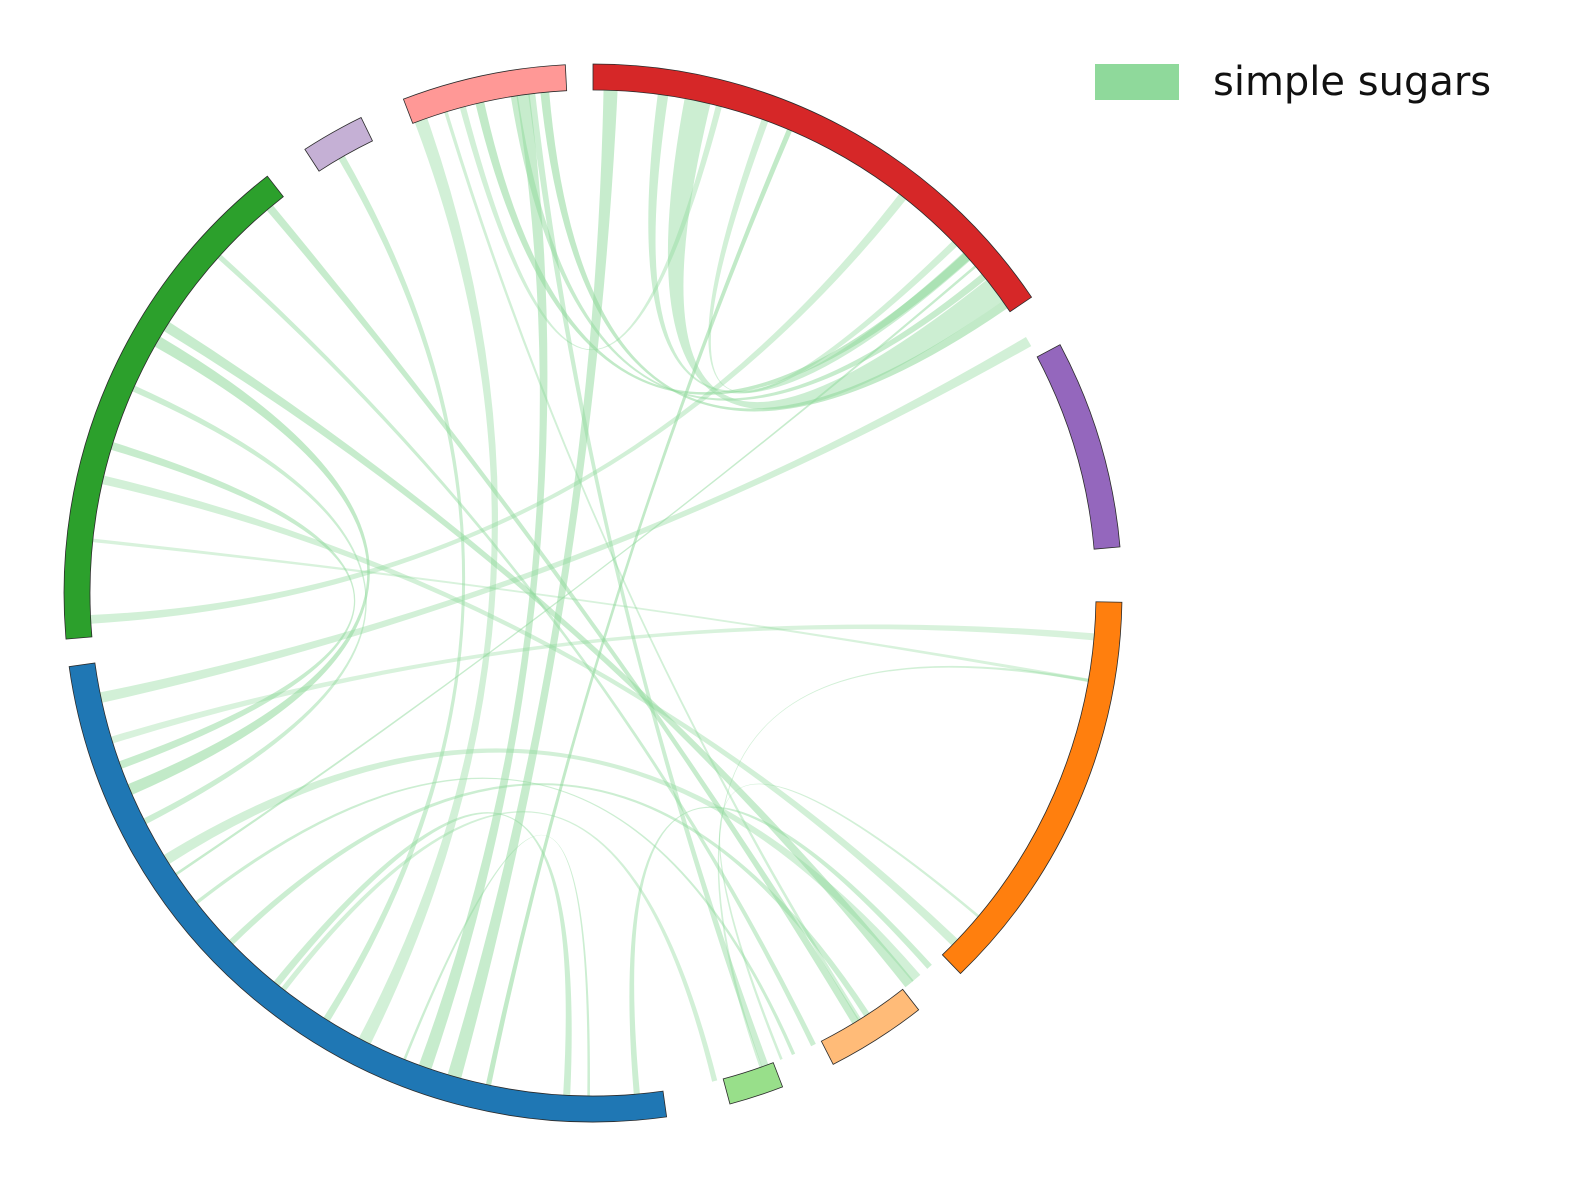 The image size is (1570, 1186). What do you see at coordinates (1078, 447) in the screenshot?
I see `segment-arc-purple` at bounding box center [1078, 447].